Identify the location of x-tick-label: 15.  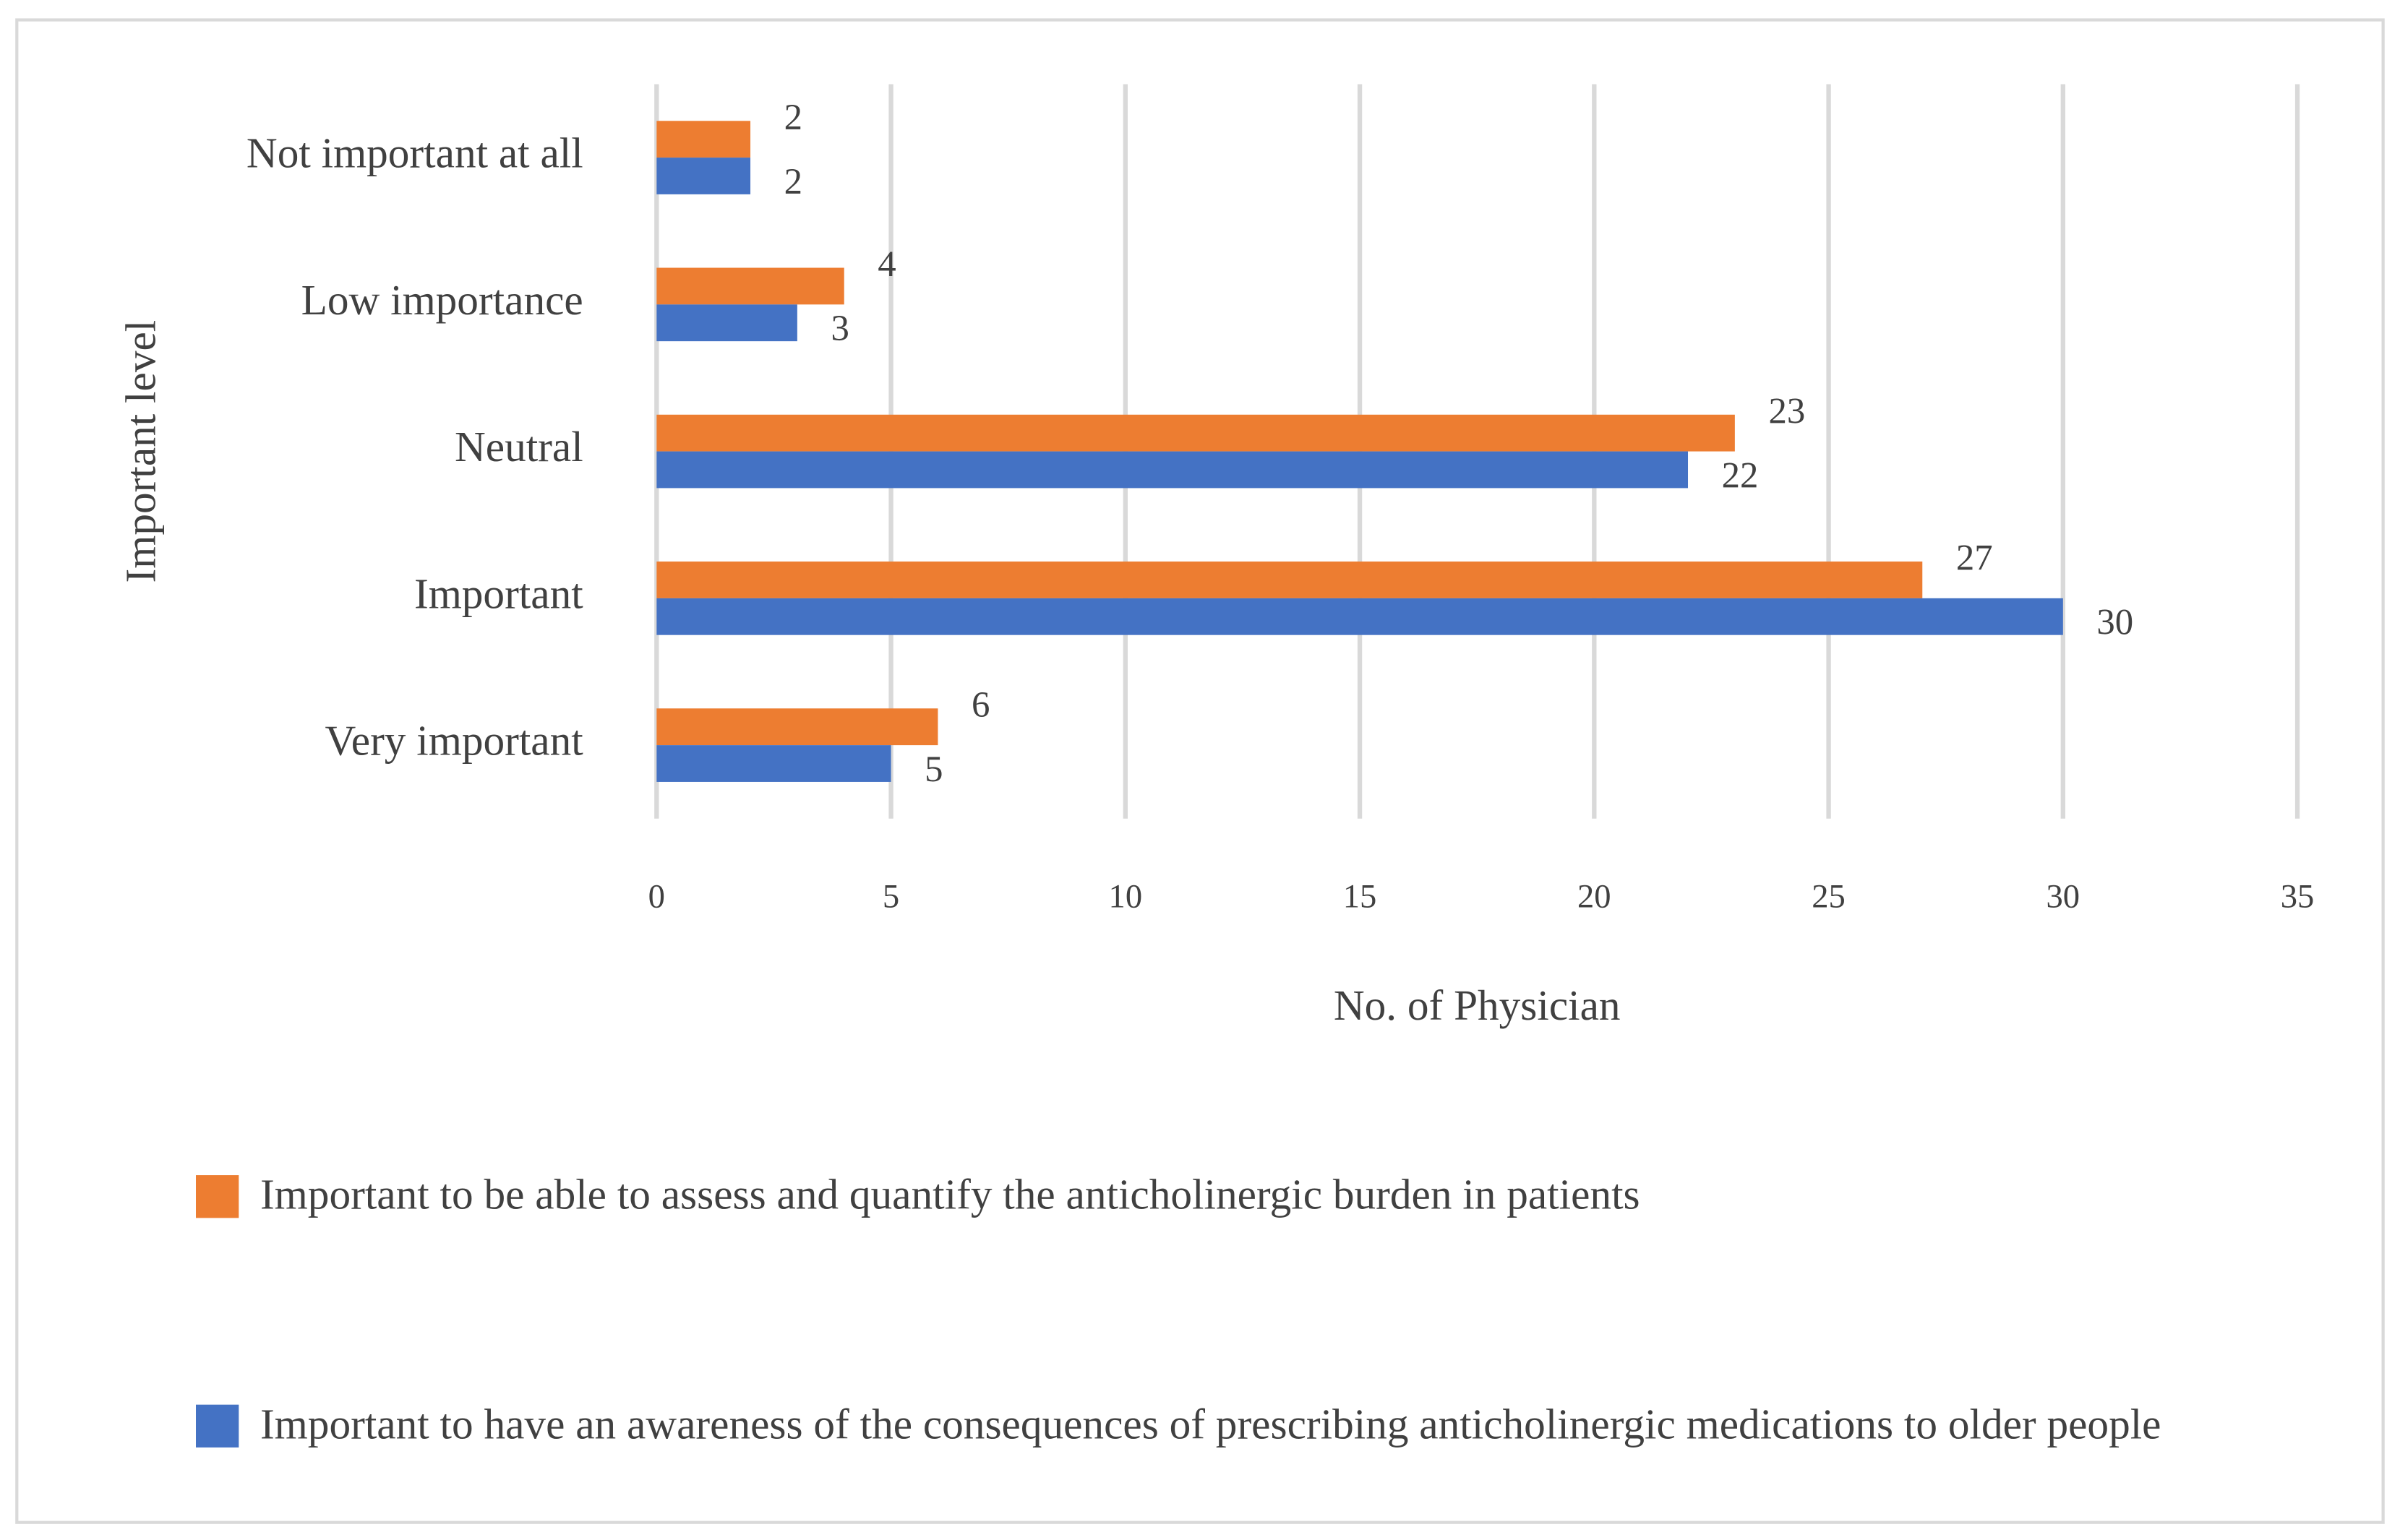
(1360, 897).